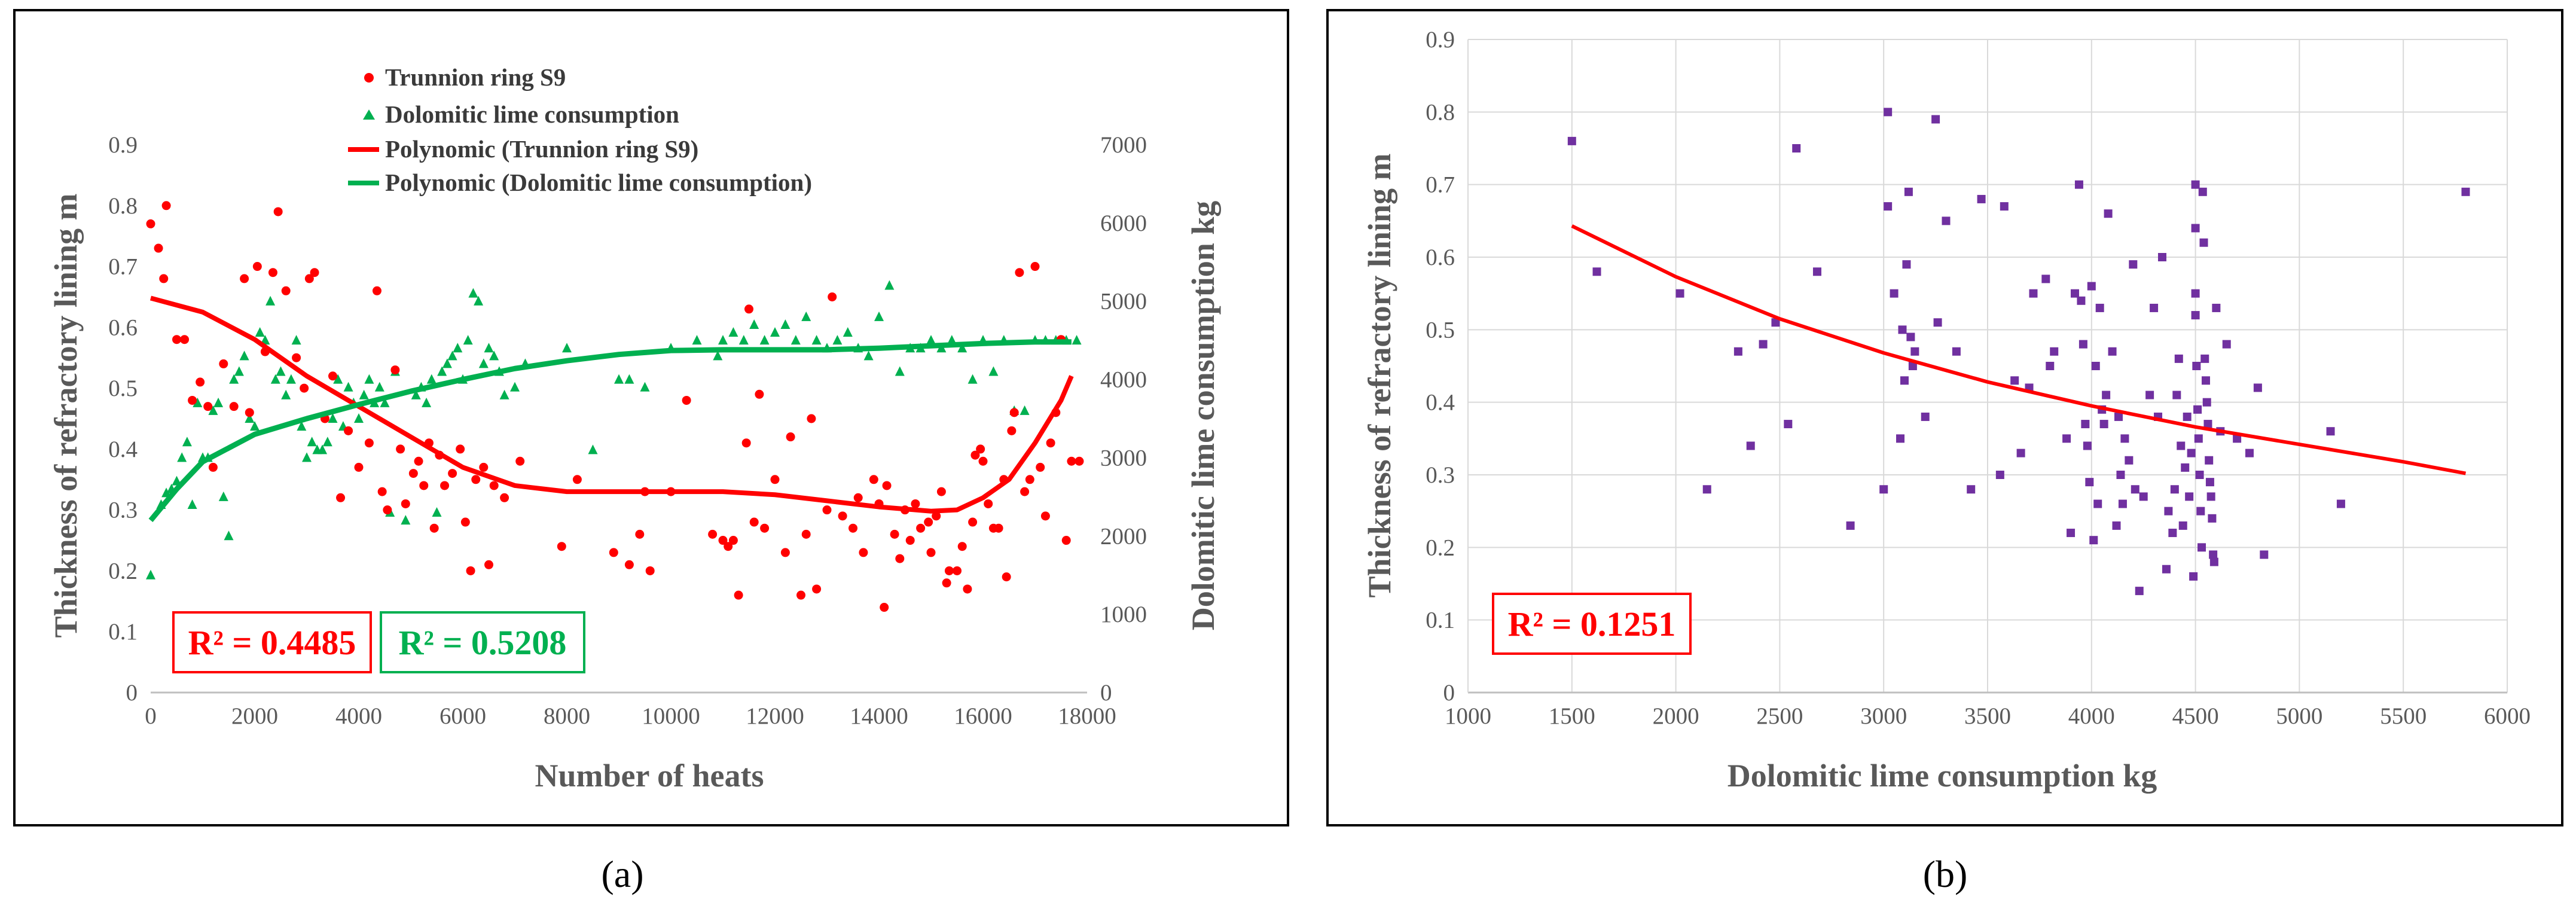 The height and width of the screenshot is (912, 2576). What do you see at coordinates (671, 716) in the screenshot?
I see `chart-a-xtick-5: 10000` at bounding box center [671, 716].